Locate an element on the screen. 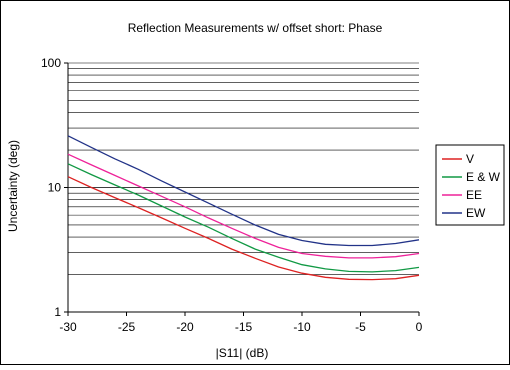 This screenshot has width=510, height=370. y-tick-label: 1 is located at coordinates (57, 312).